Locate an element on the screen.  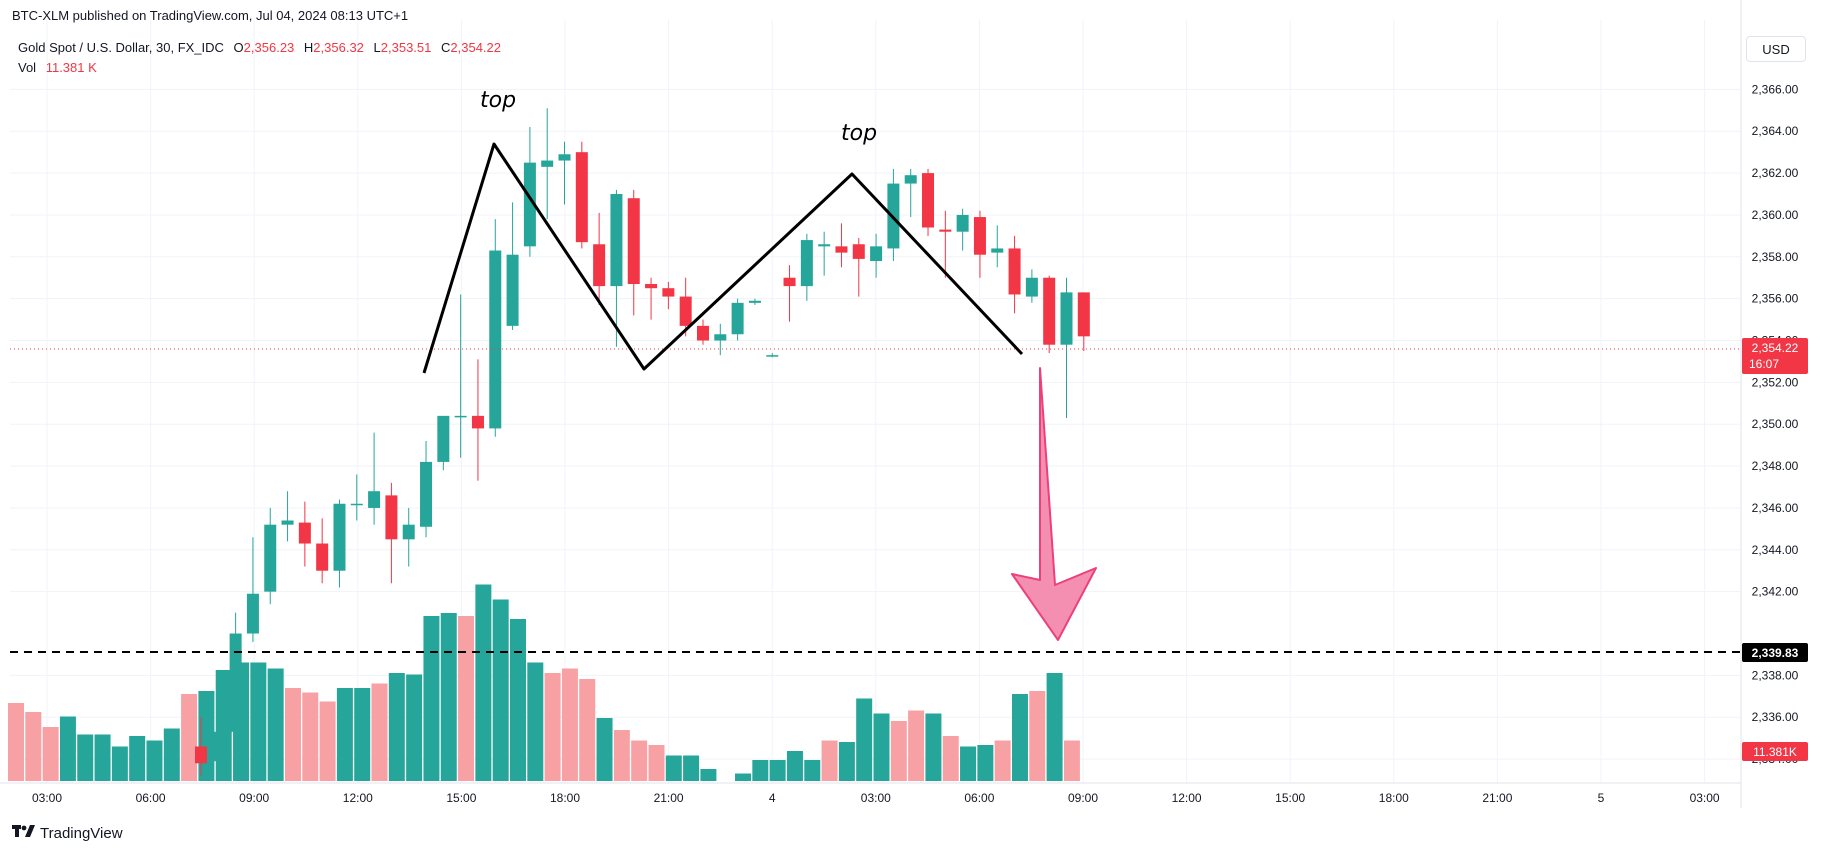
tradingview-logo-icon is located at coordinates (24, 833).